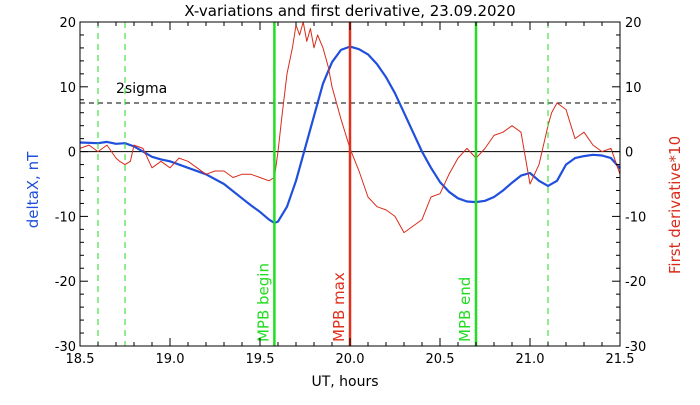  I want to click on y-tick-label-left: 20, so click(67, 23).